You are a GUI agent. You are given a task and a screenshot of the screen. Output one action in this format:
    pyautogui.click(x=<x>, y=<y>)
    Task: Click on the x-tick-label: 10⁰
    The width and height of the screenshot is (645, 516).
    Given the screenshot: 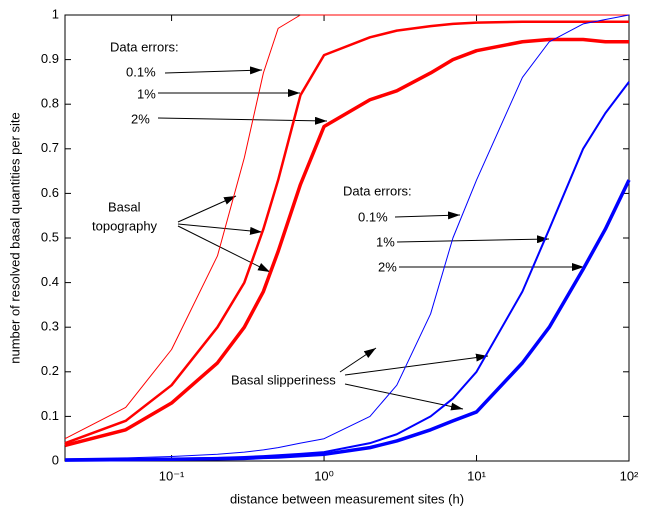 What is the action you would take?
    pyautogui.click(x=324, y=475)
    